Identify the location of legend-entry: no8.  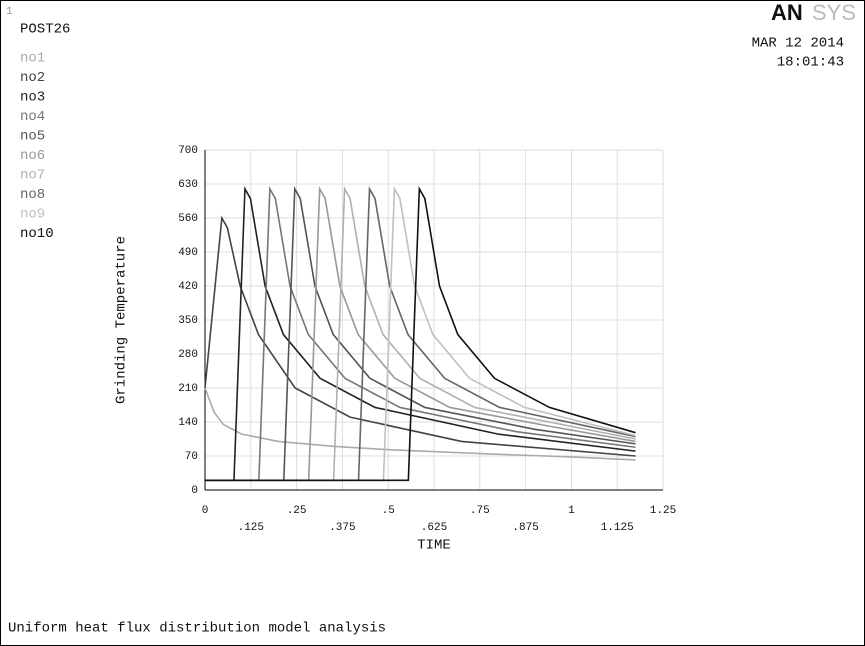
(32, 195).